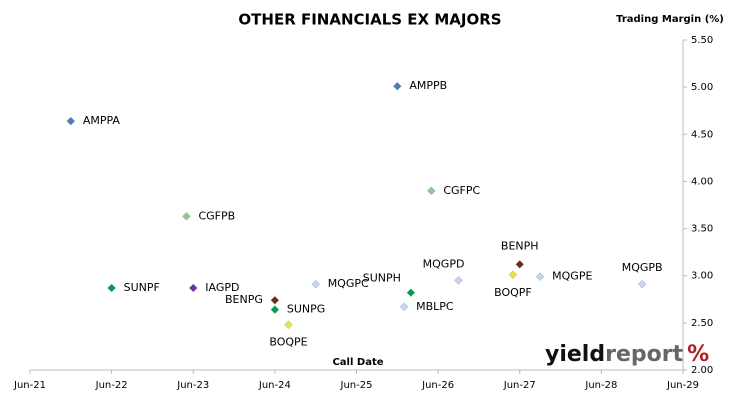 The height and width of the screenshot is (401, 731). What do you see at coordinates (192, 385) in the screenshot?
I see `x-tick-label: Jun-23` at bounding box center [192, 385].